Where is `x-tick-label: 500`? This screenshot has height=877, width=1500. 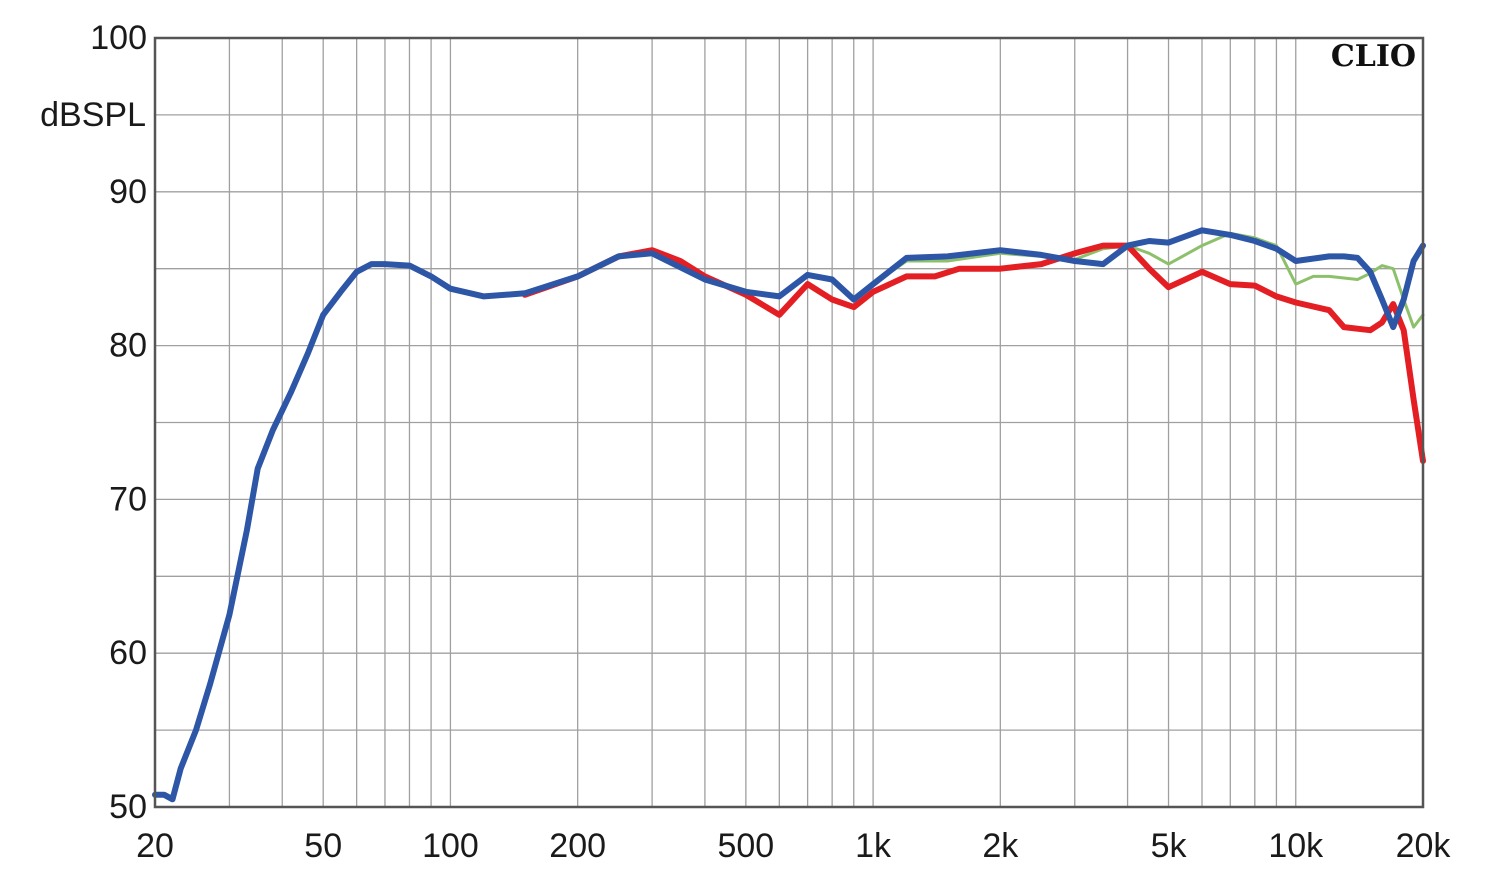 x-tick-label: 500 is located at coordinates (745, 846).